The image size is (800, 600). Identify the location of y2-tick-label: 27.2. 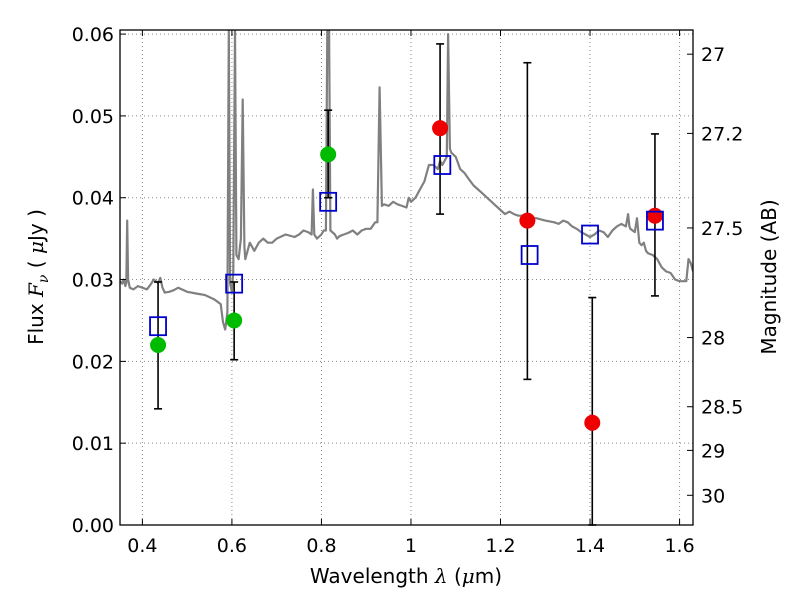
(722, 134).